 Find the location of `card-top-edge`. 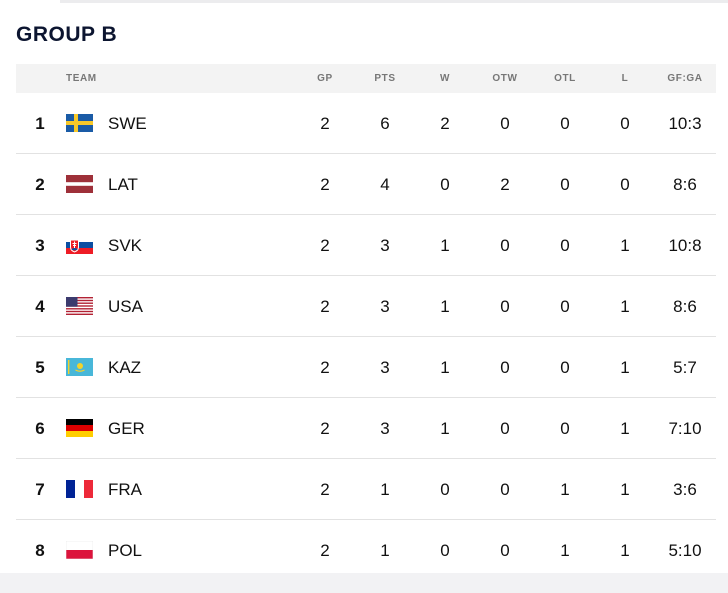

card-top-edge is located at coordinates (394, 1).